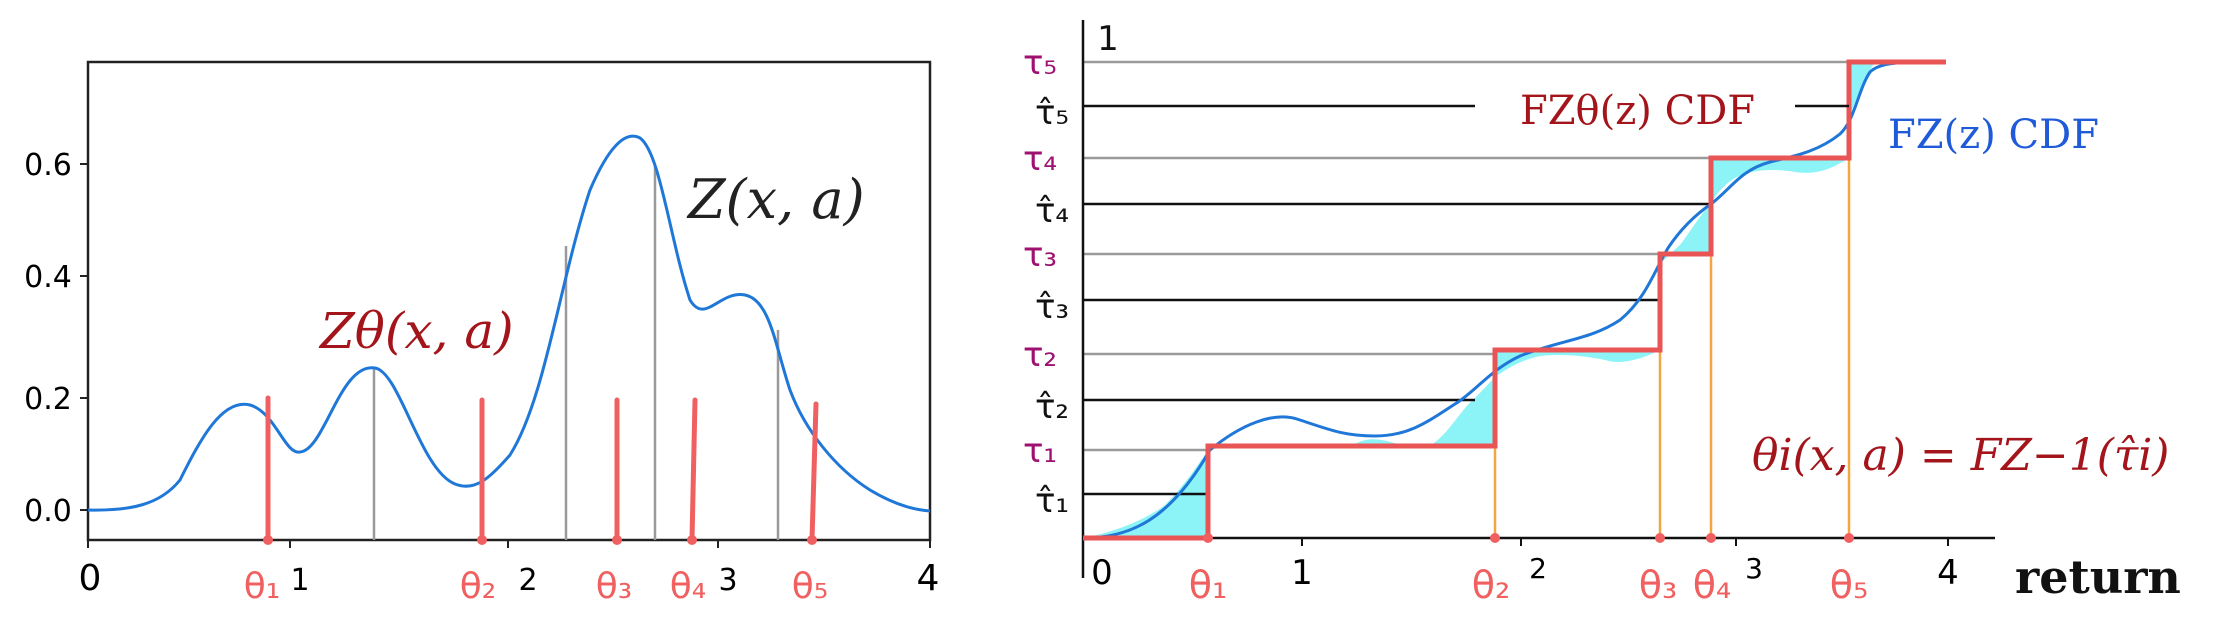 This screenshot has width=2214, height=626. I want to click on tau-hat-label: τ̂₄, so click(1052, 211).